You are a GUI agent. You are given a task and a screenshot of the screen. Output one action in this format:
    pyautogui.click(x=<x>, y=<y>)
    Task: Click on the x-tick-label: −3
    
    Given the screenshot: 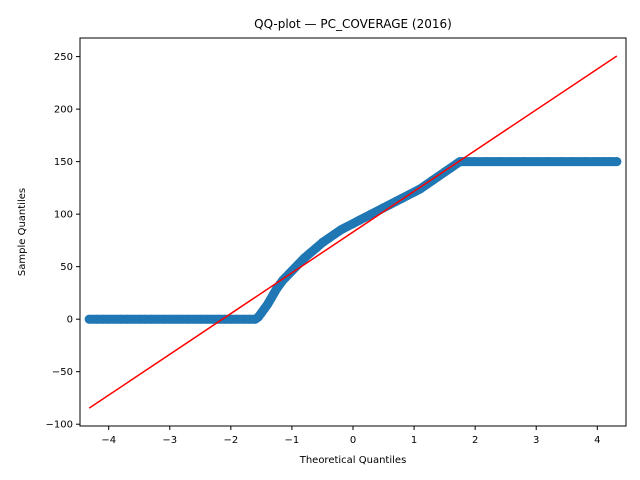 What is the action you would take?
    pyautogui.click(x=169, y=440)
    